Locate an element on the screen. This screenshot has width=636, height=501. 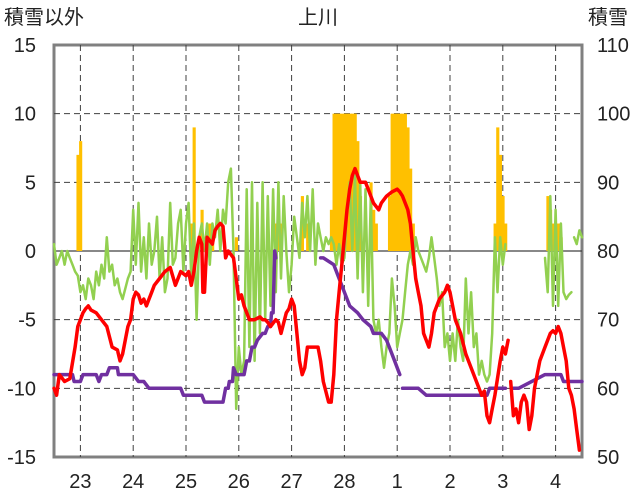
left-tick-label: 0 is located at coordinates (30, 252).